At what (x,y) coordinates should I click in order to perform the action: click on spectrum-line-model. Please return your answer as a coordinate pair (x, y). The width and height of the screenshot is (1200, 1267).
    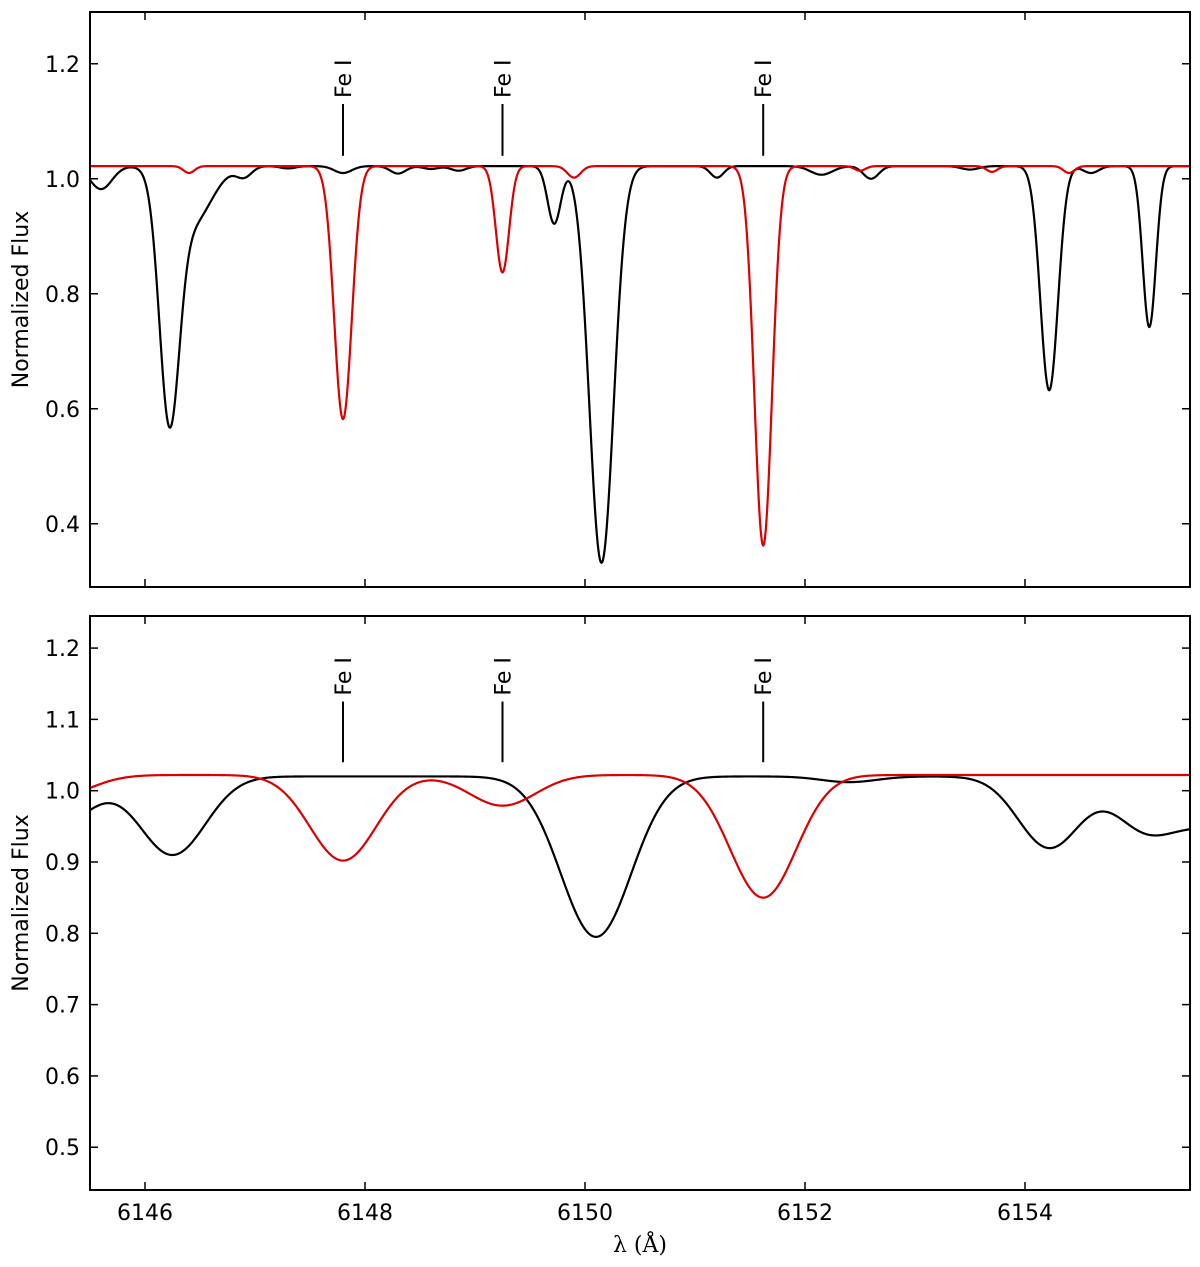
    Looking at the image, I should click on (640, 836).